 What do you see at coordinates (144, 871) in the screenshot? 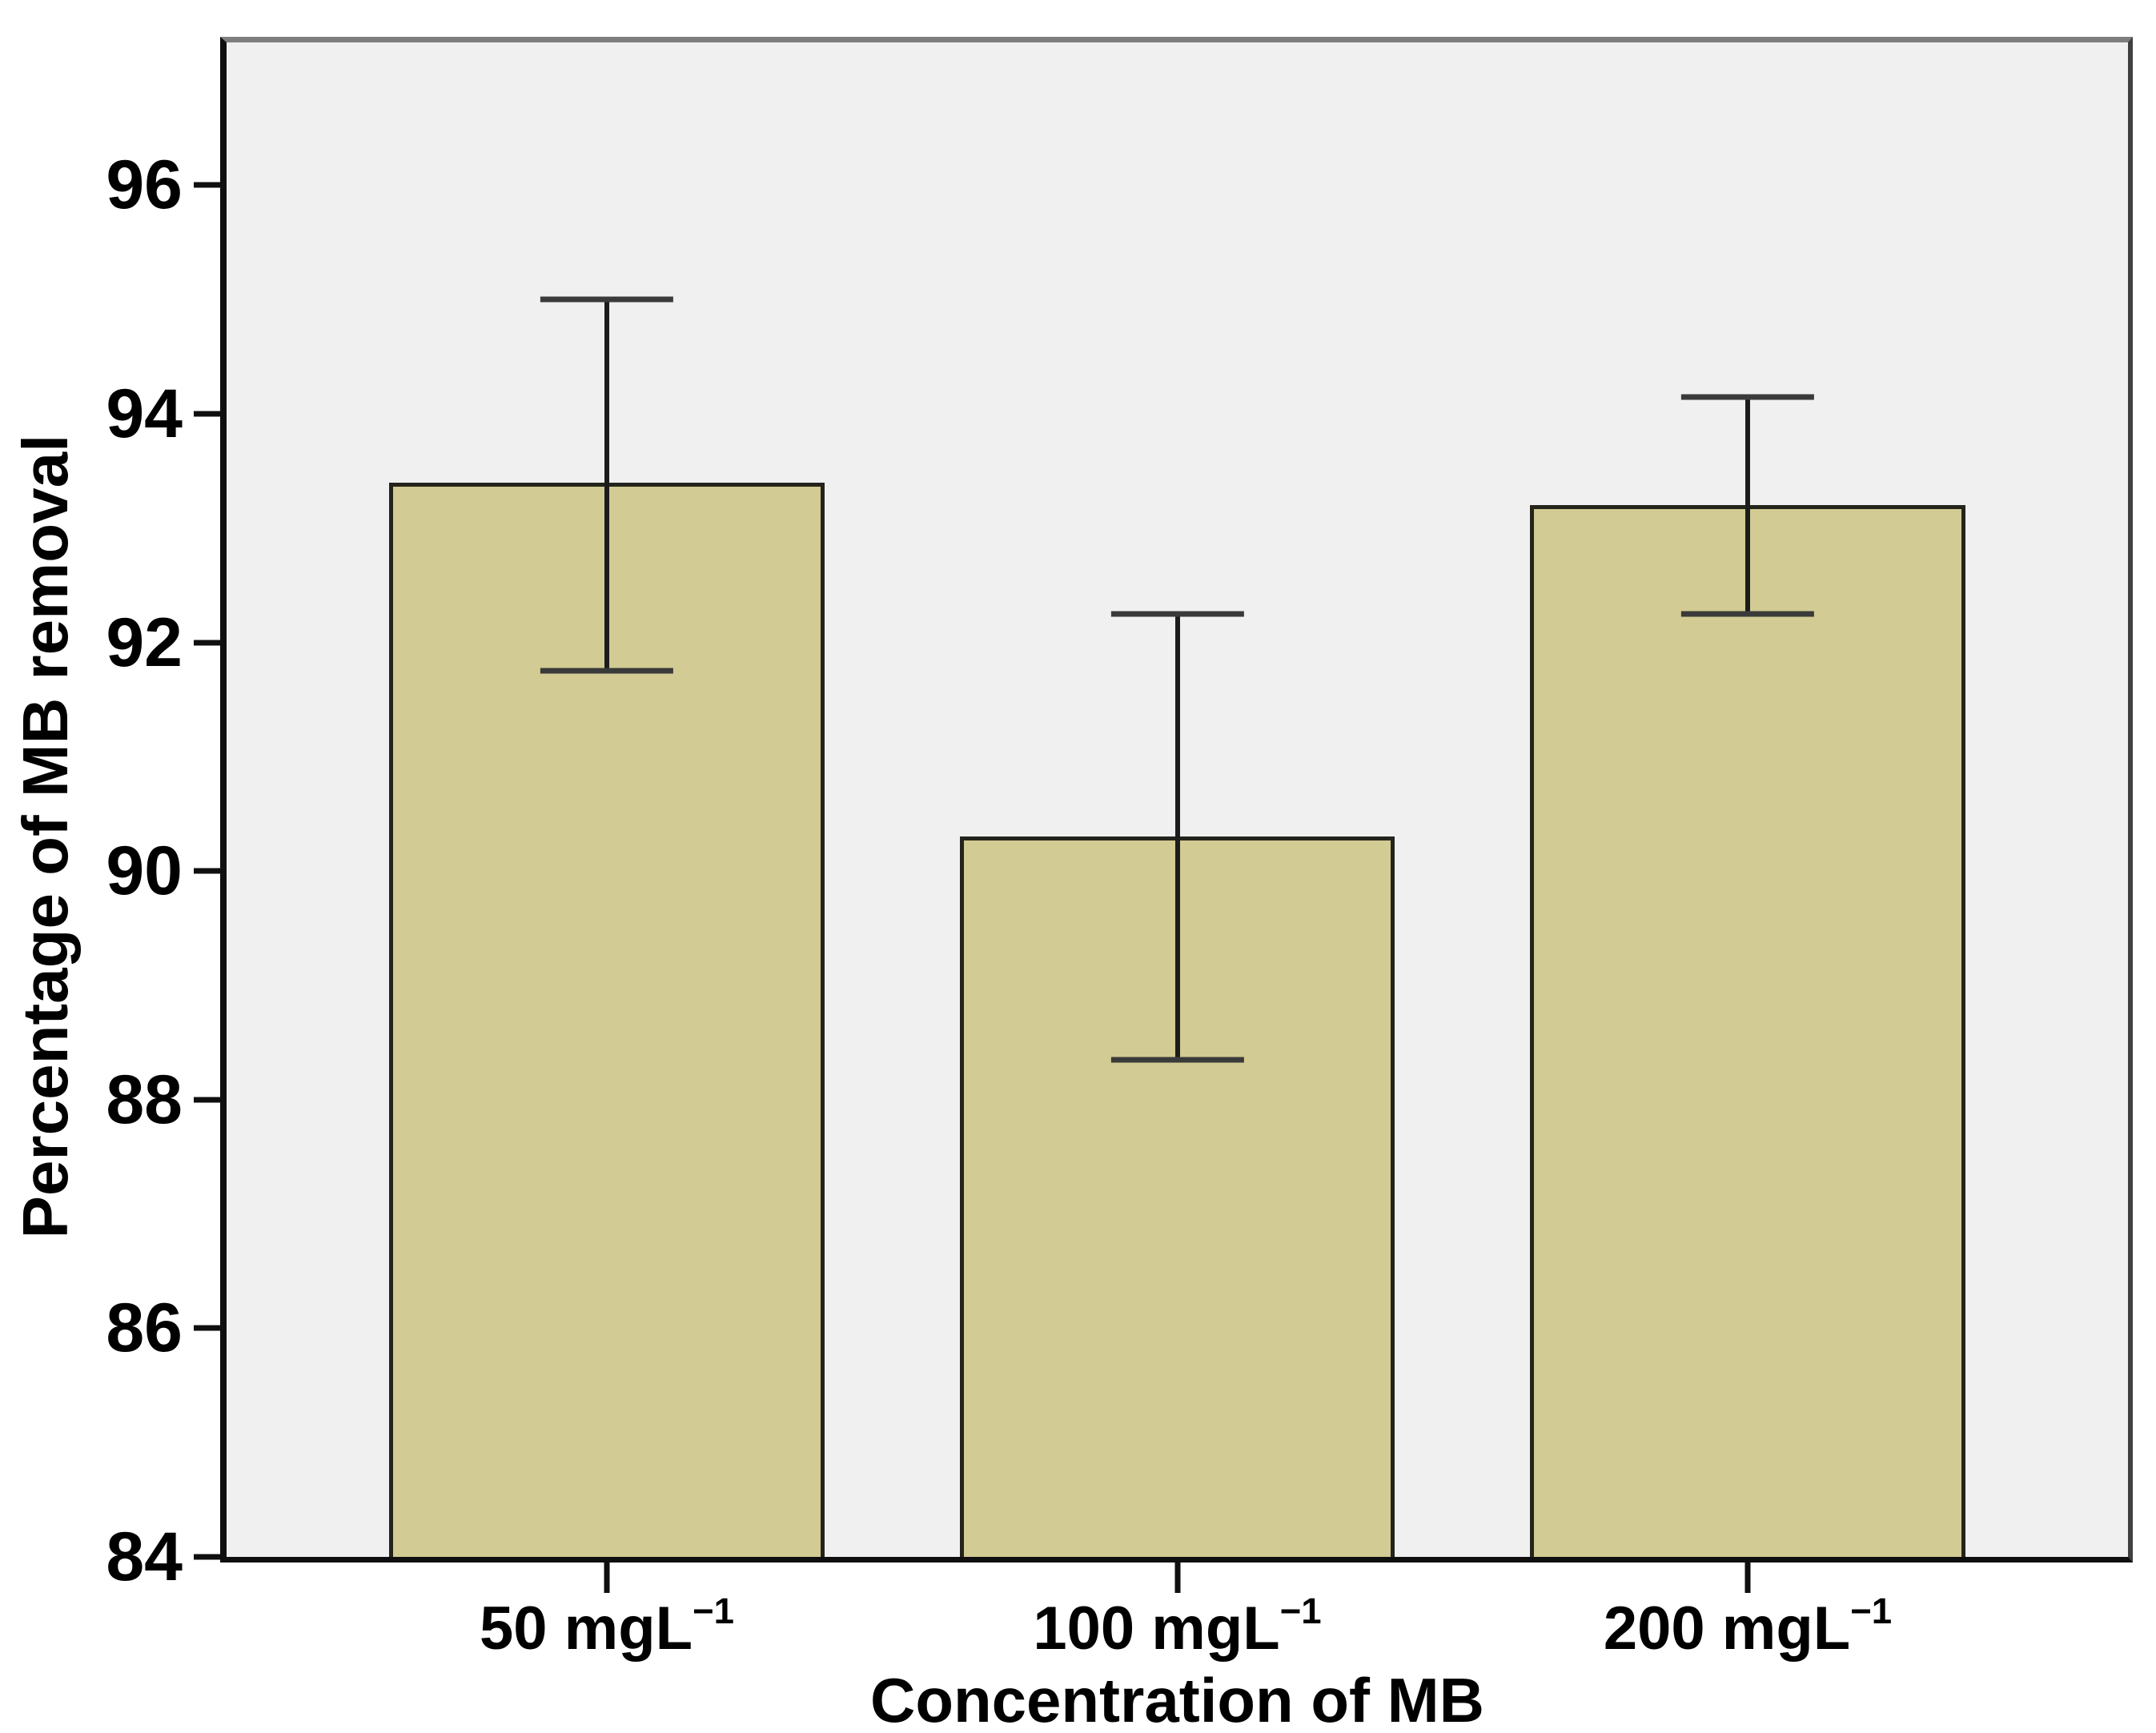
I see `y-tick-label: 90` at bounding box center [144, 871].